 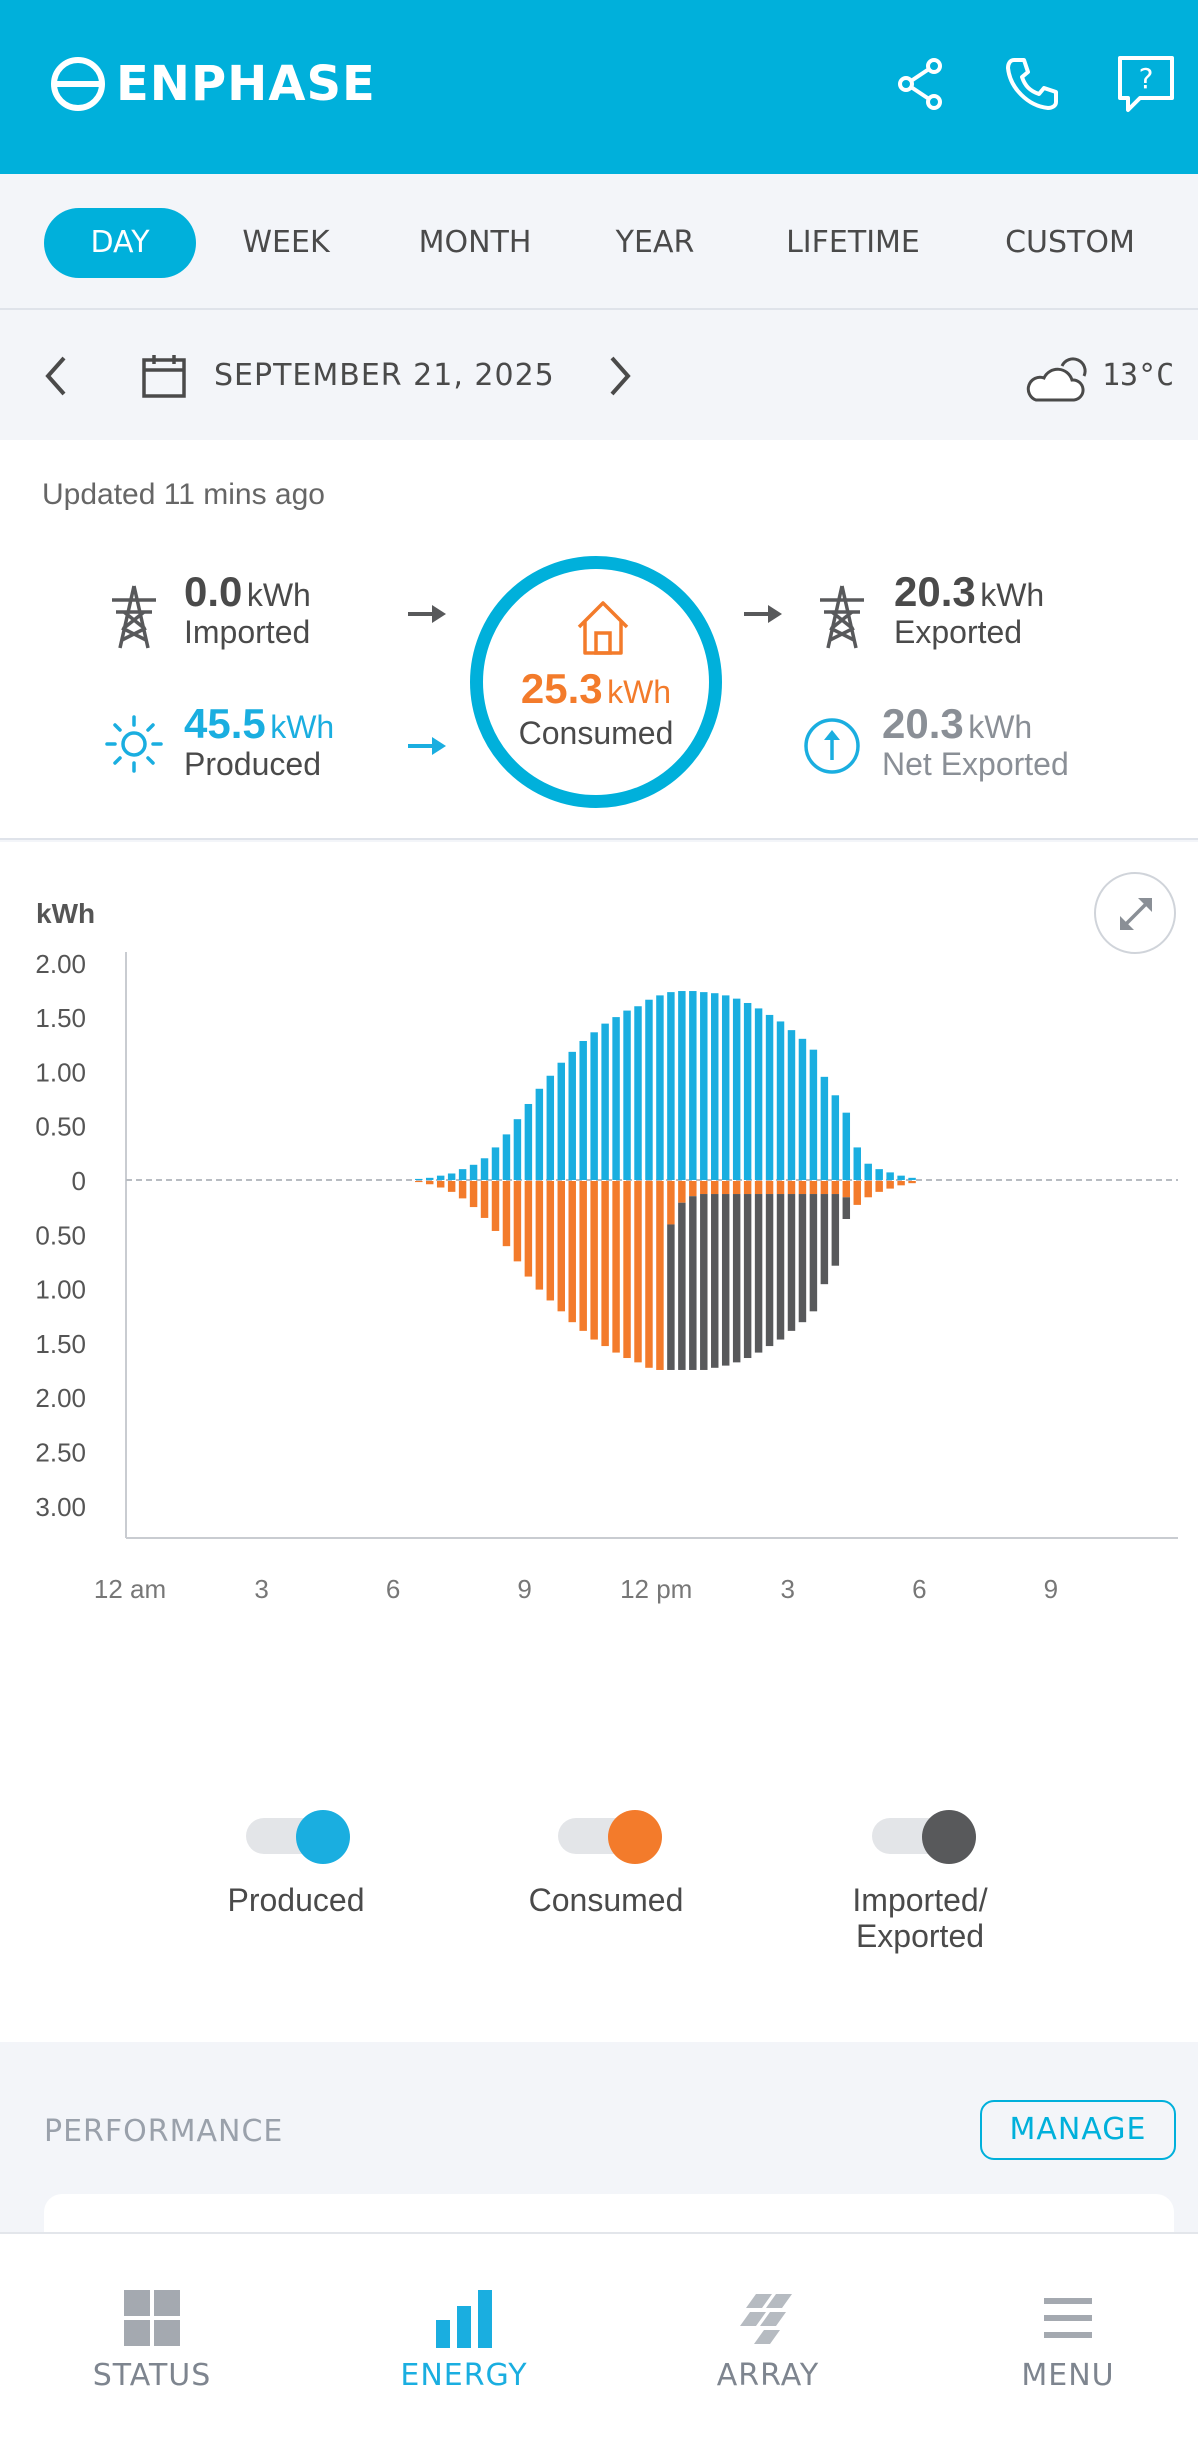 What do you see at coordinates (60, 1018) in the screenshot?
I see `y-tick-label: 1.50` at bounding box center [60, 1018].